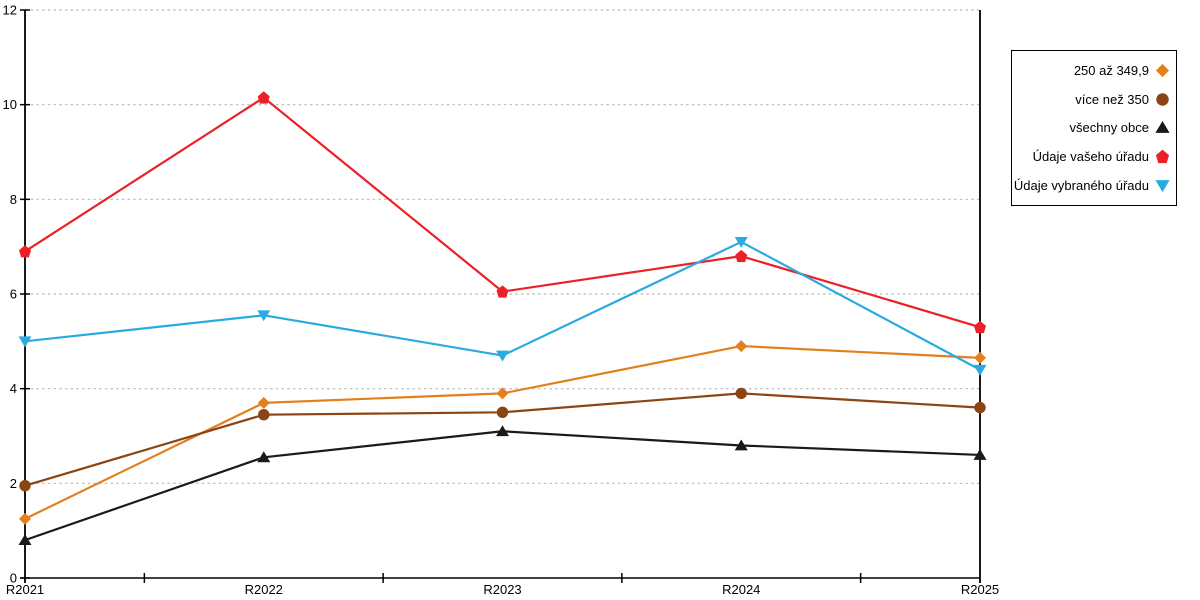 This screenshot has width=1200, height=600. I want to click on x-category-label-R2025: R2025, so click(980, 589).